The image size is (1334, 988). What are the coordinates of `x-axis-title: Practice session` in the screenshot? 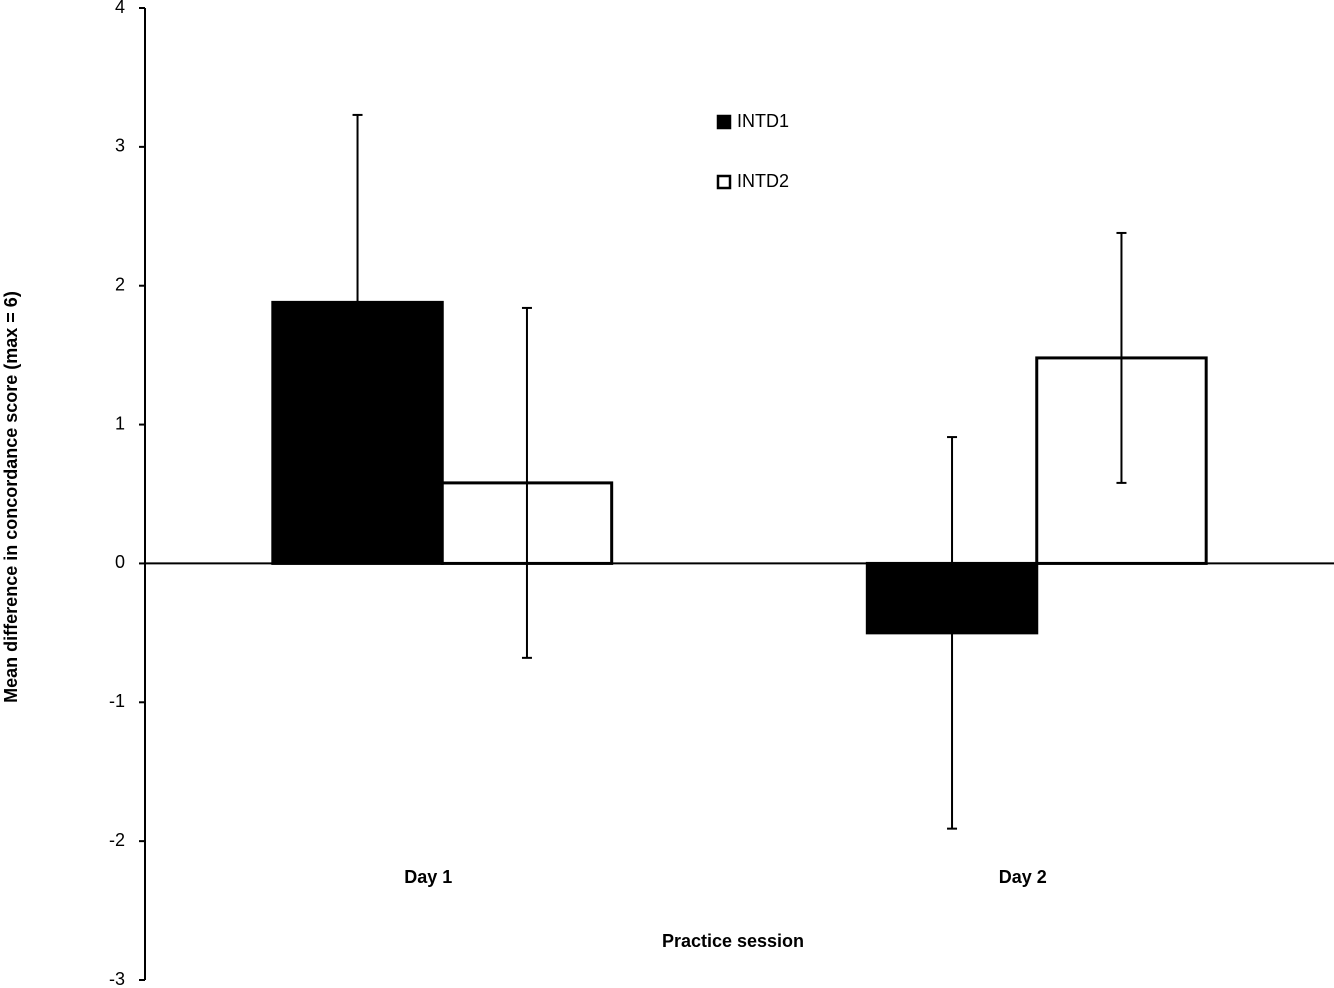 It's located at (733, 941).